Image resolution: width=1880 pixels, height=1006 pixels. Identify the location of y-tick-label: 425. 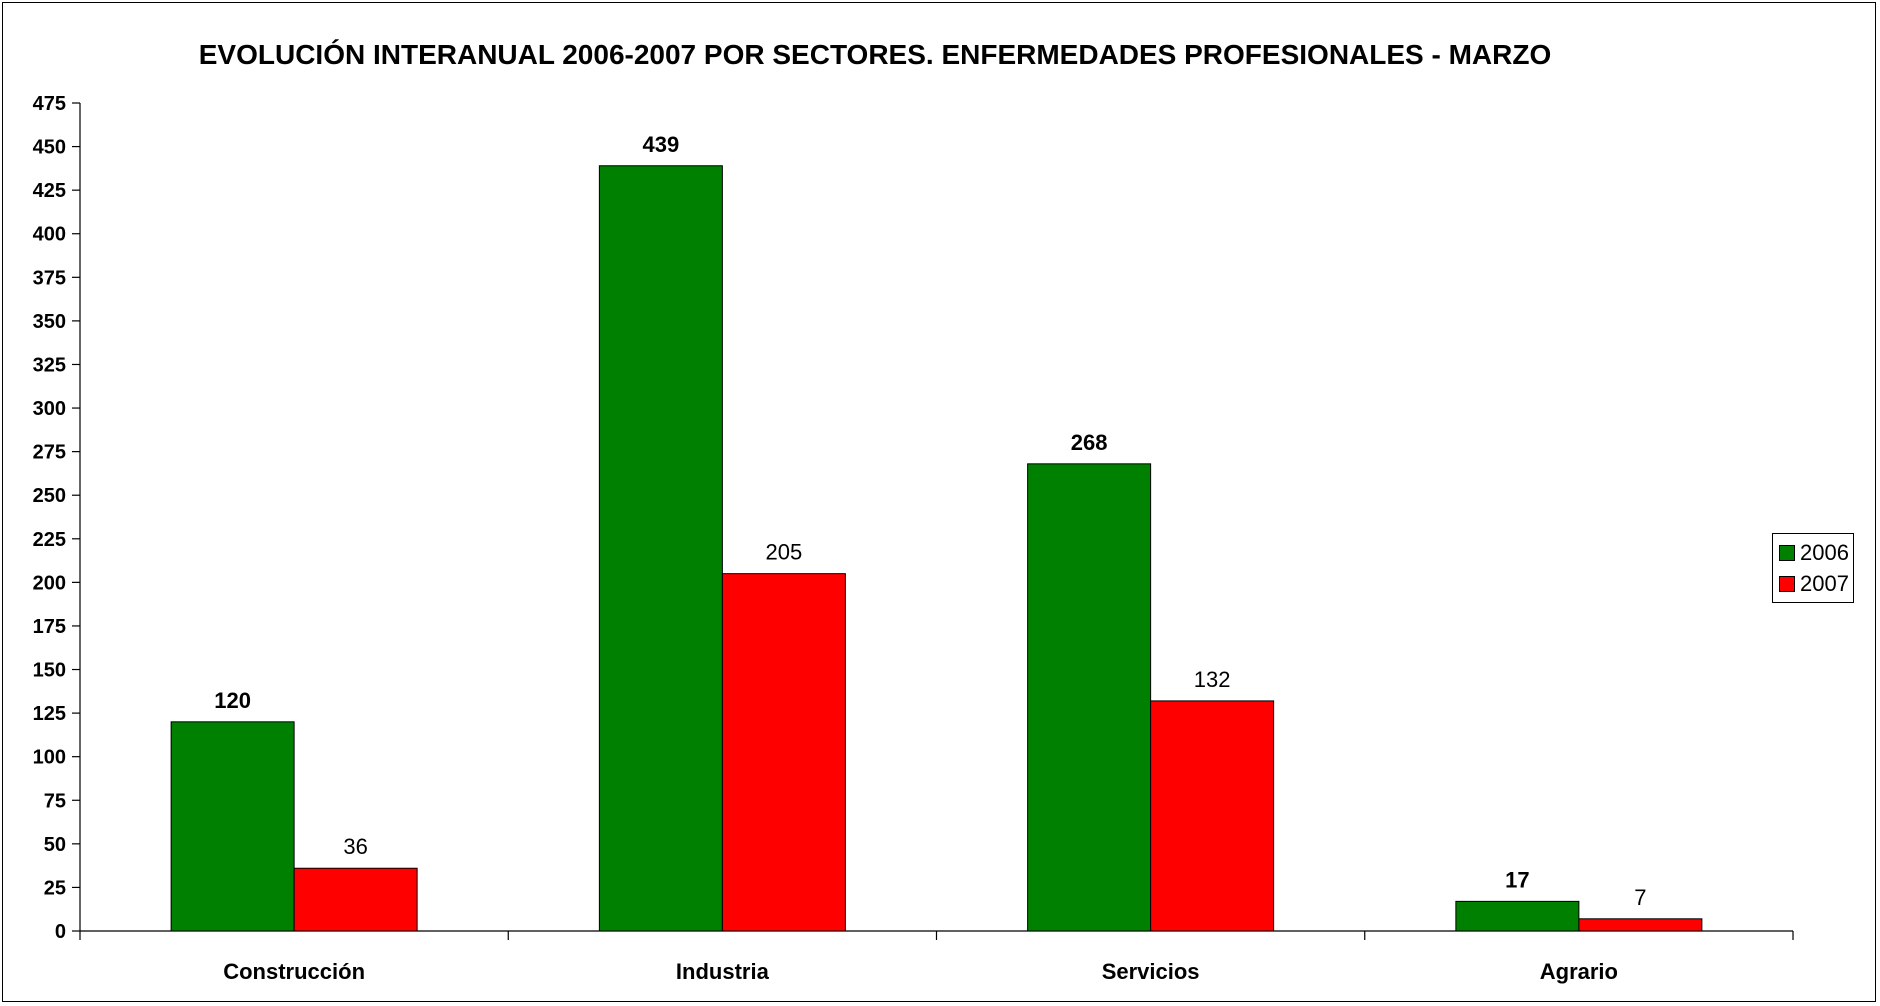
(49, 191).